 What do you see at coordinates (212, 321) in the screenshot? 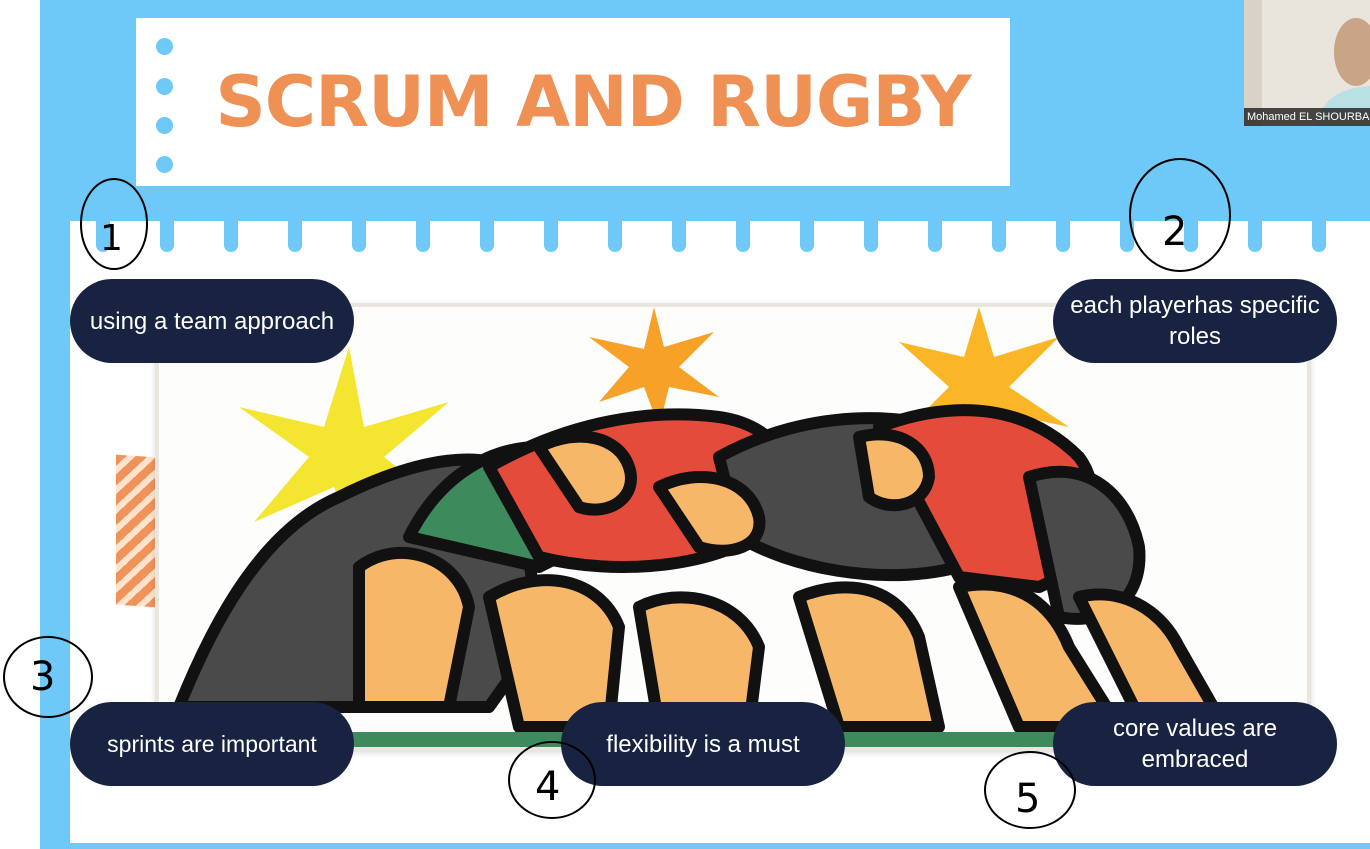
I see `point-1-team-approach: using a team approach` at bounding box center [212, 321].